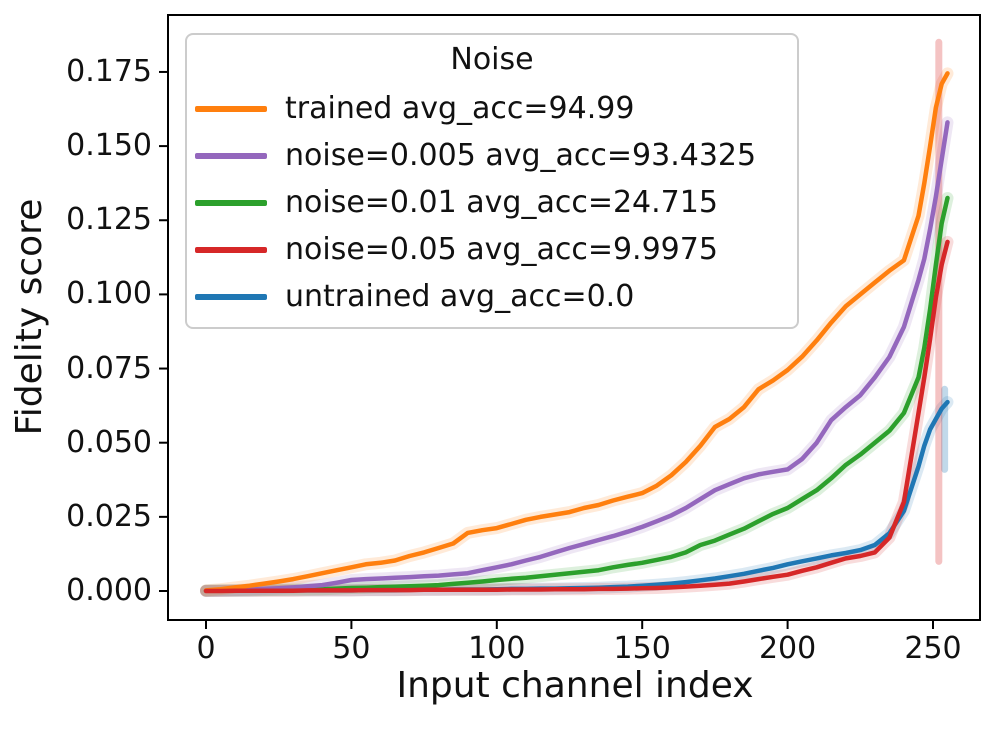 This screenshot has height=729, width=997. What do you see at coordinates (501, 249) in the screenshot?
I see `legend-label-noise-0.05: noise=0.05 avg_acc=9.9975` at bounding box center [501, 249].